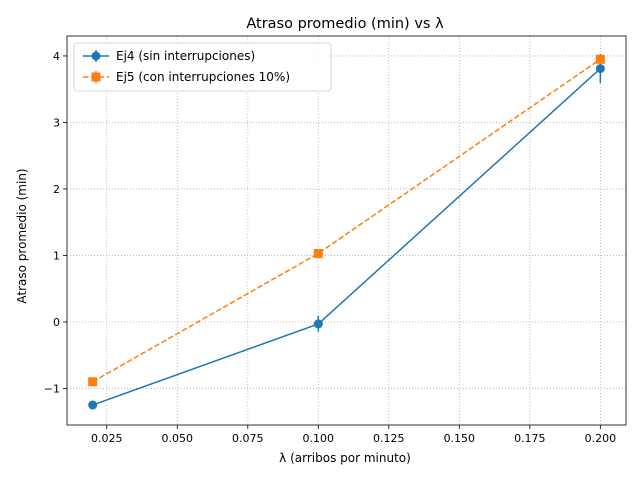 The width and height of the screenshot is (640, 480). I want to click on x-tick-label: 0.200, so click(601, 438).